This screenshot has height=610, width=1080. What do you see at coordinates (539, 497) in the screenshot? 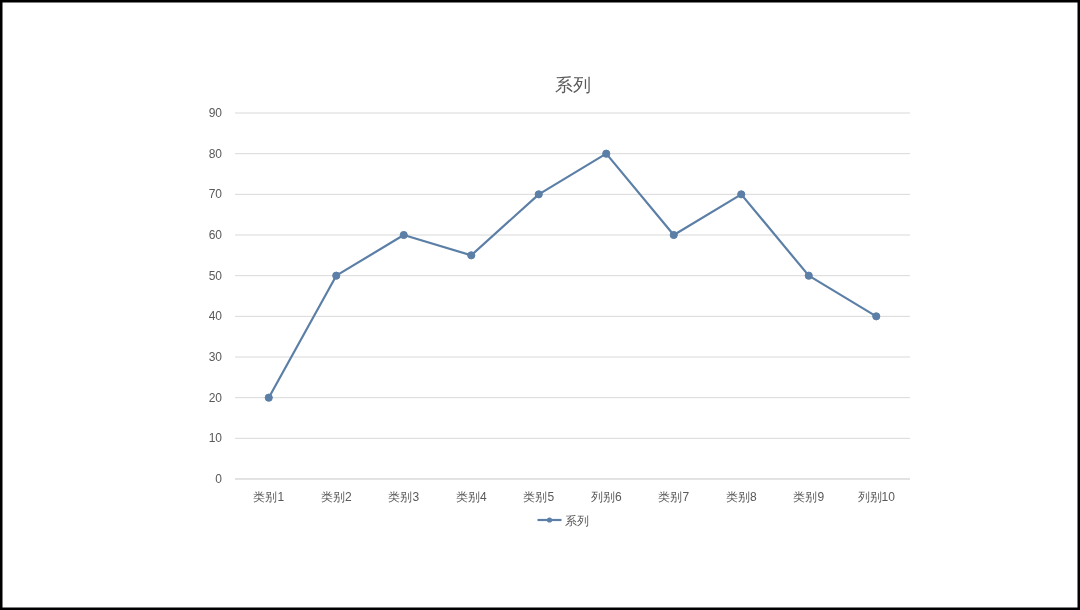
I see `x-tick-label: 类别5` at bounding box center [539, 497].